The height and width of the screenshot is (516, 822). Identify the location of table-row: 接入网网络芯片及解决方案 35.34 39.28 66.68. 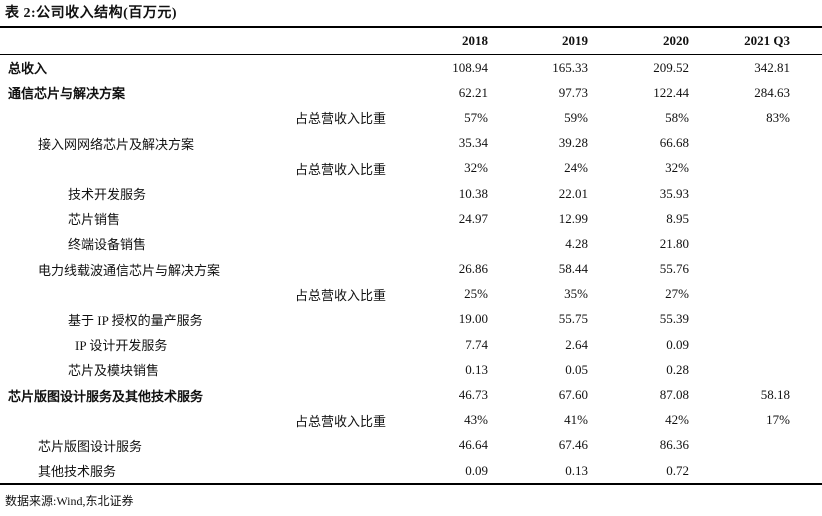
(395, 143).